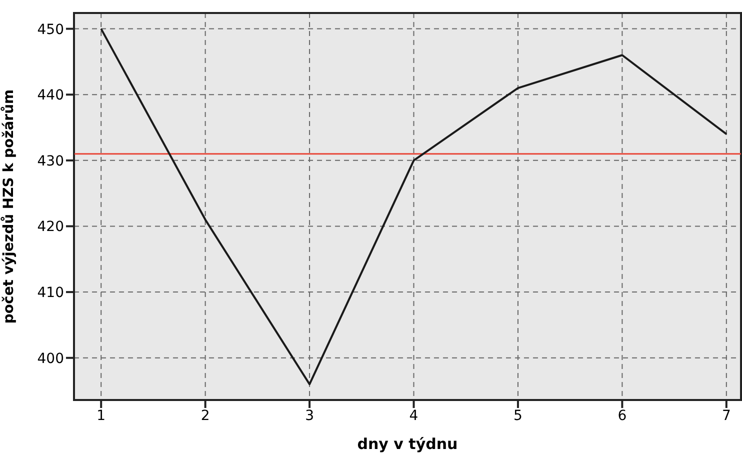  What do you see at coordinates (726, 416) in the screenshot?
I see `x-tick-label: 7` at bounding box center [726, 416].